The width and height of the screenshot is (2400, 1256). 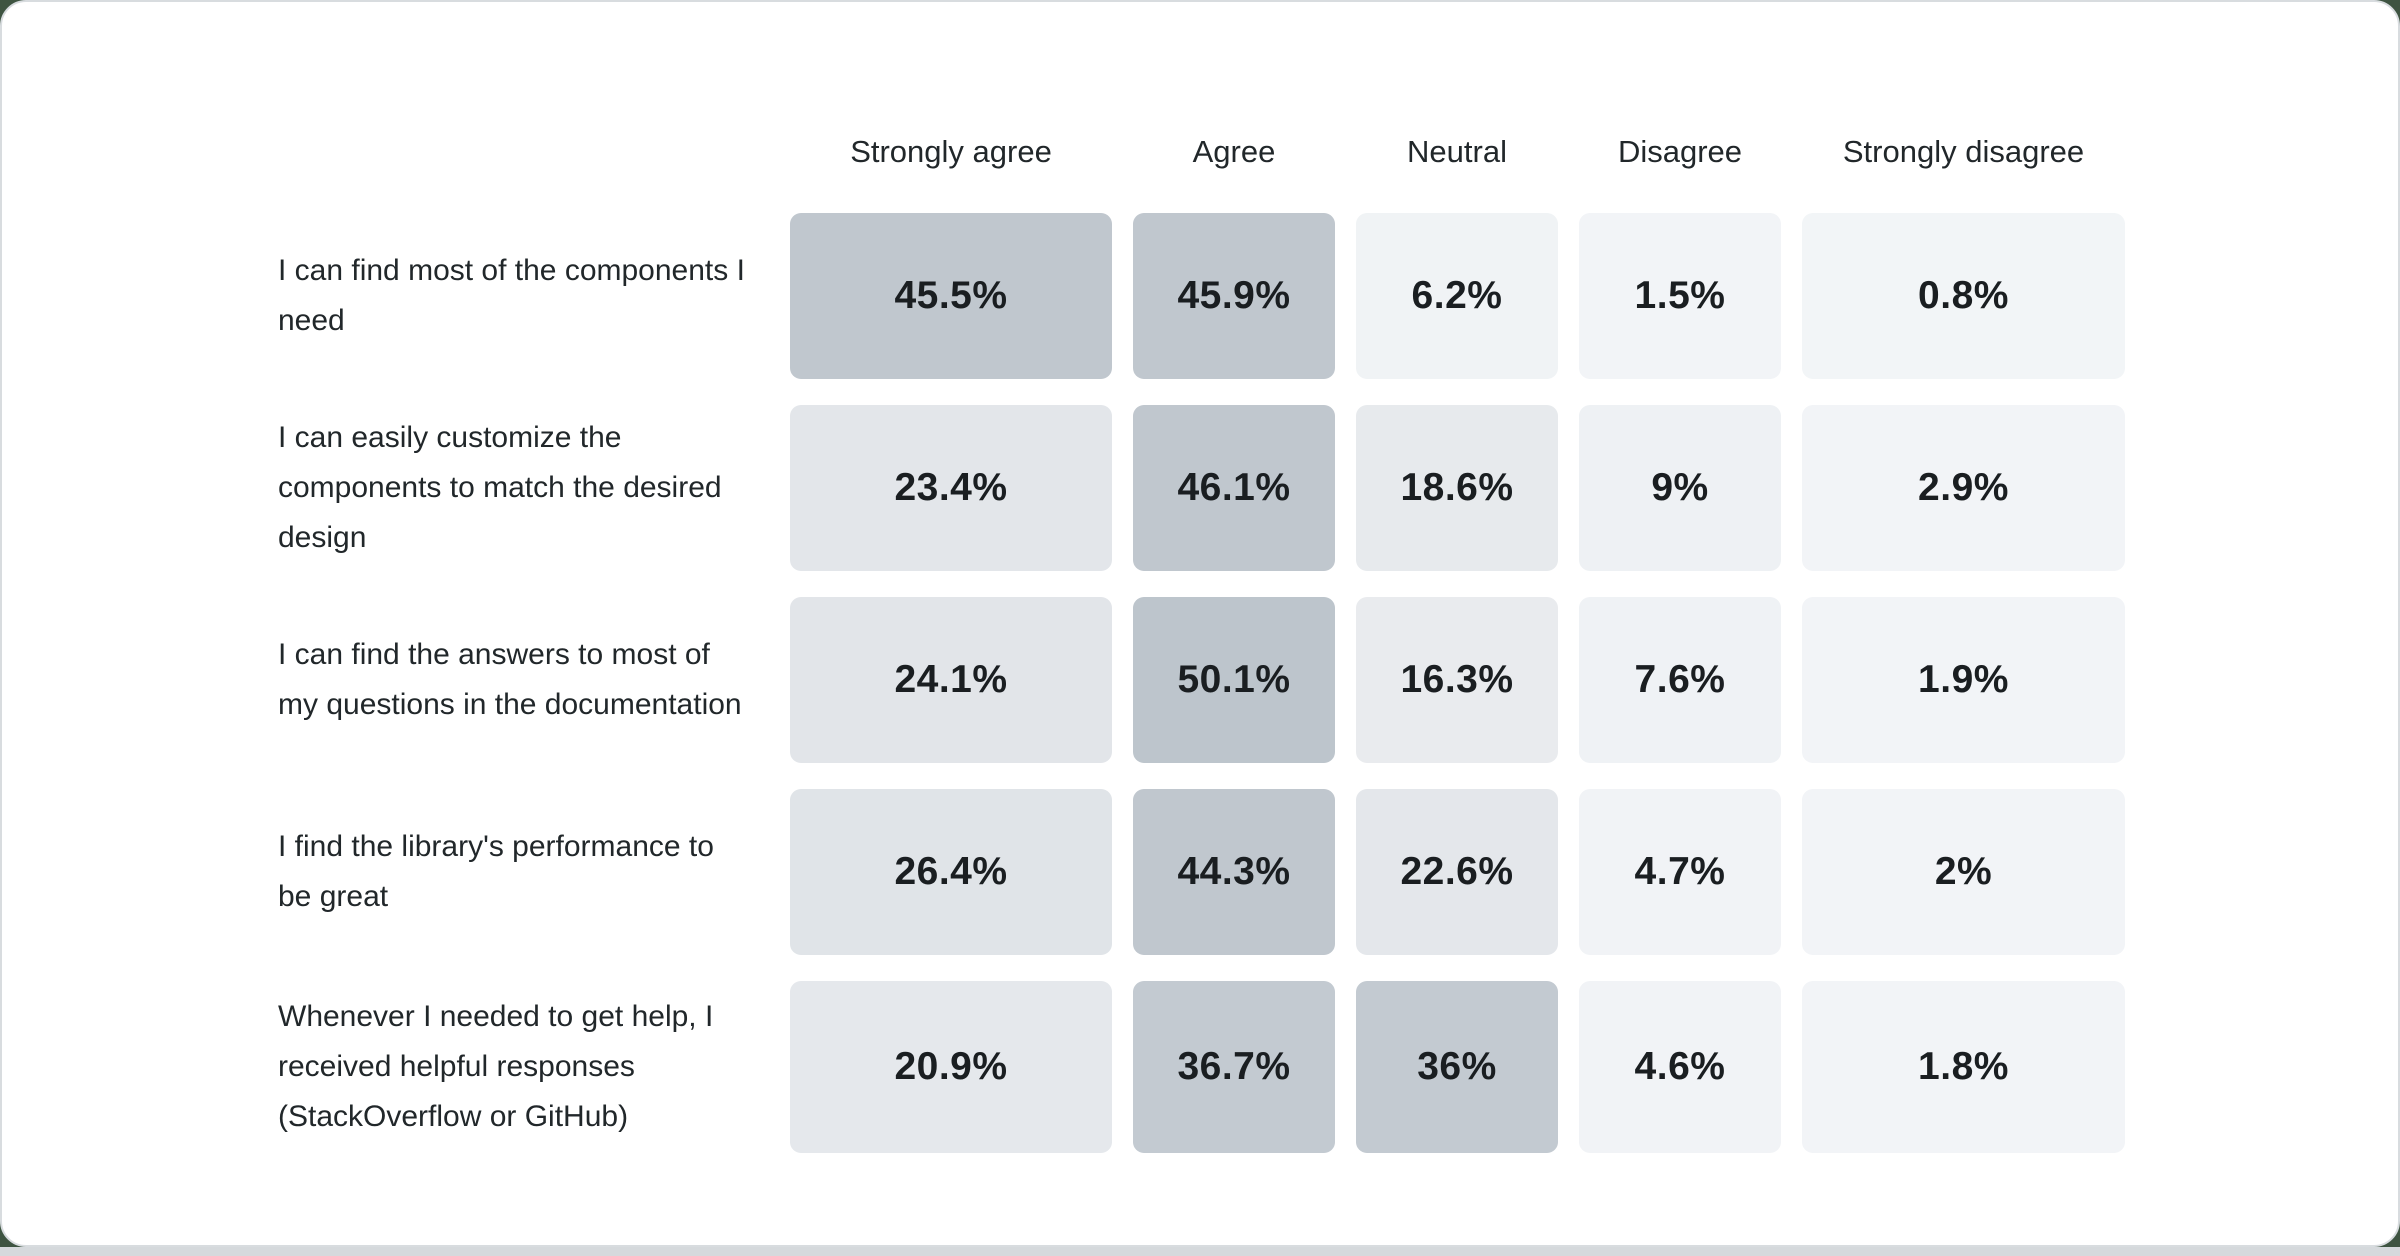 I want to click on likert-column-header: Strongly disagree, so click(x=1963, y=151).